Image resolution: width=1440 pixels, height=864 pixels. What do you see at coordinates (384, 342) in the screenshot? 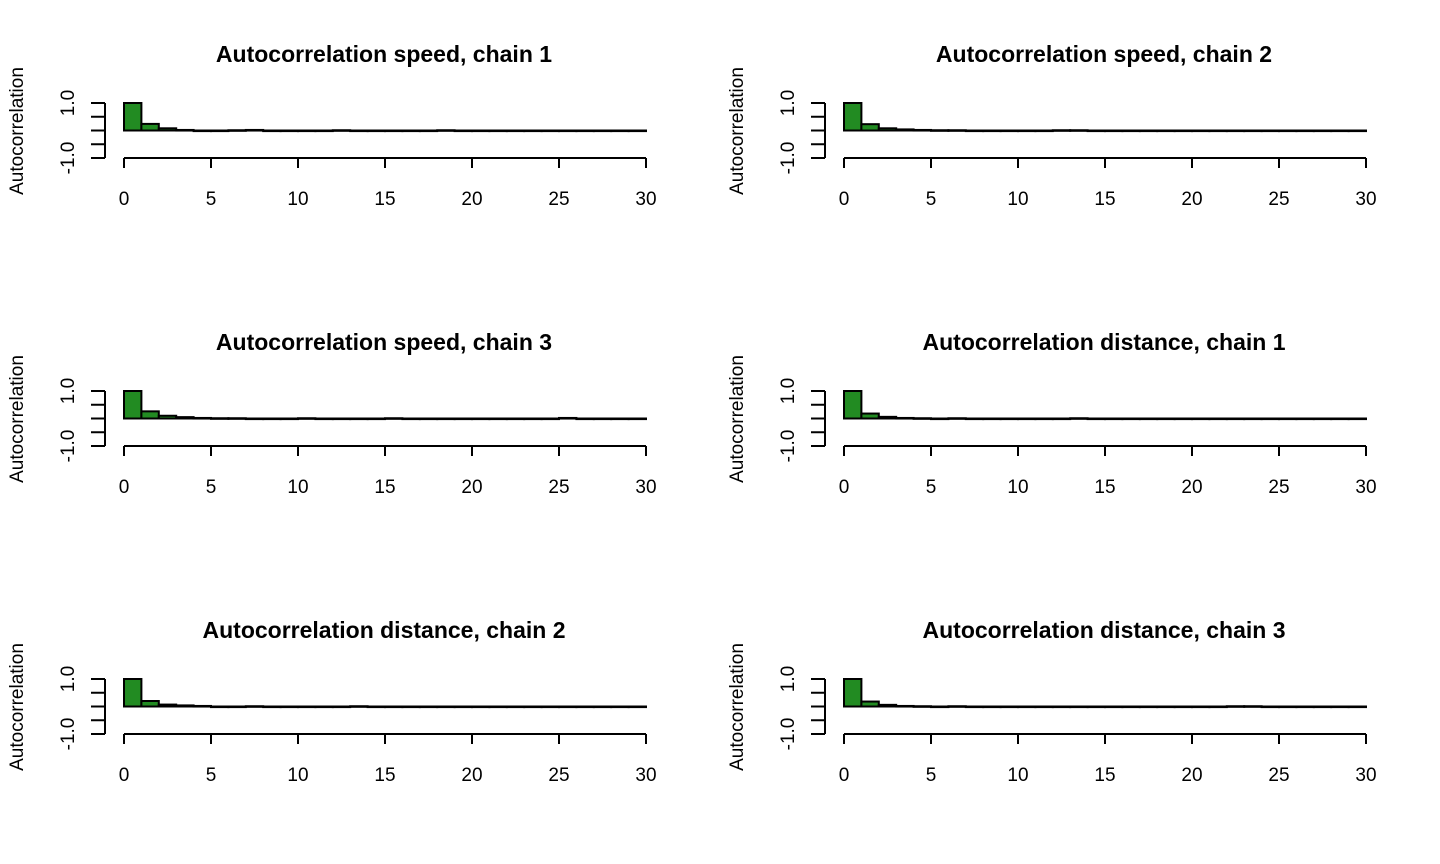
I see `chart-title: Autocorrelation speed, chain 3` at bounding box center [384, 342].